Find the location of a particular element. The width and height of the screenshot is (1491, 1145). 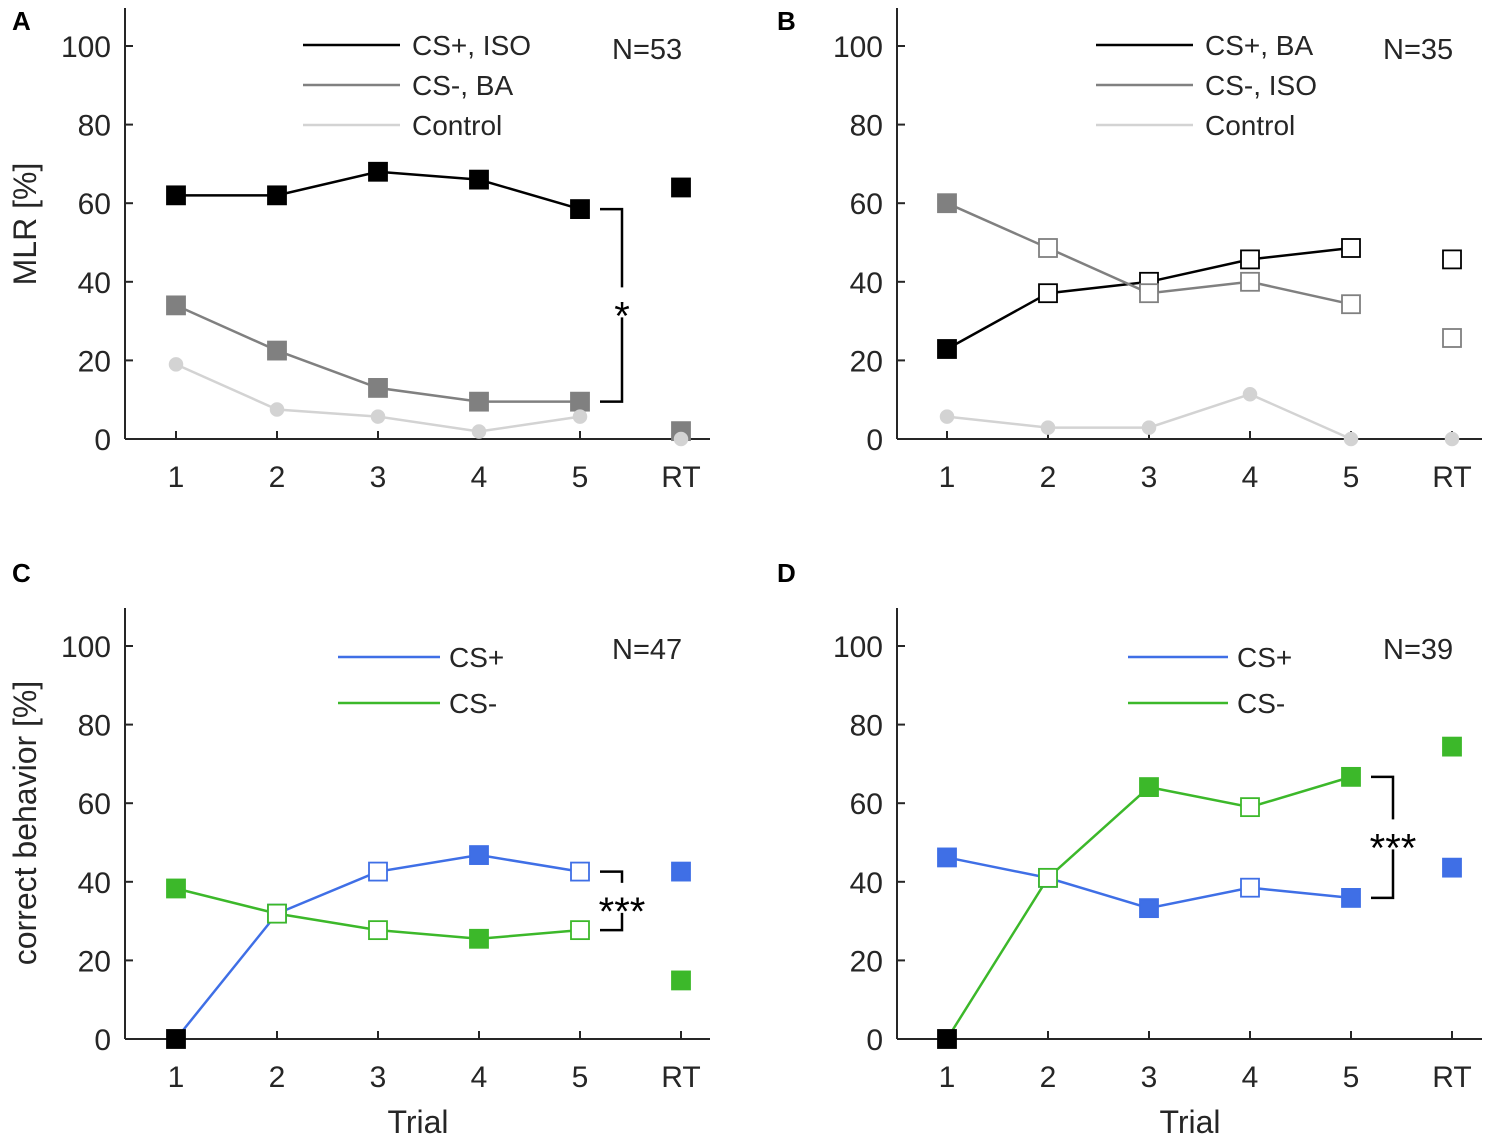

panel-letter: C is located at coordinates (21, 573).